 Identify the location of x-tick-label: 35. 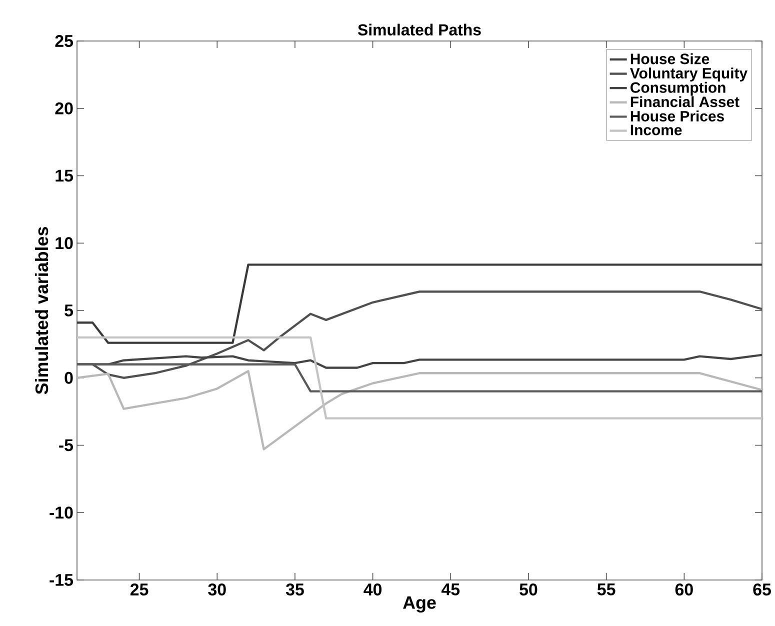
(295, 590).